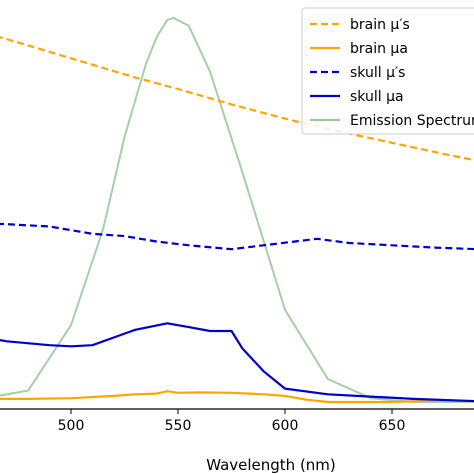 This screenshot has height=474, width=474. What do you see at coordinates (412, 121) in the screenshot?
I see `legend-label-4: Emission Spectrum` at bounding box center [412, 121].